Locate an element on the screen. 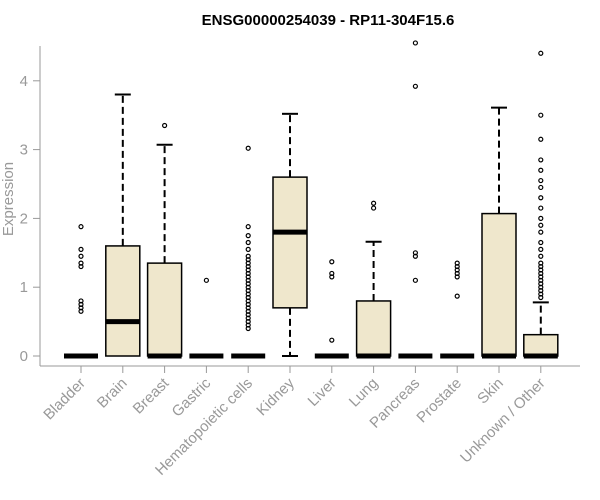 The image size is (600, 500). x-tick-label: Bladder is located at coordinates (64, 399).